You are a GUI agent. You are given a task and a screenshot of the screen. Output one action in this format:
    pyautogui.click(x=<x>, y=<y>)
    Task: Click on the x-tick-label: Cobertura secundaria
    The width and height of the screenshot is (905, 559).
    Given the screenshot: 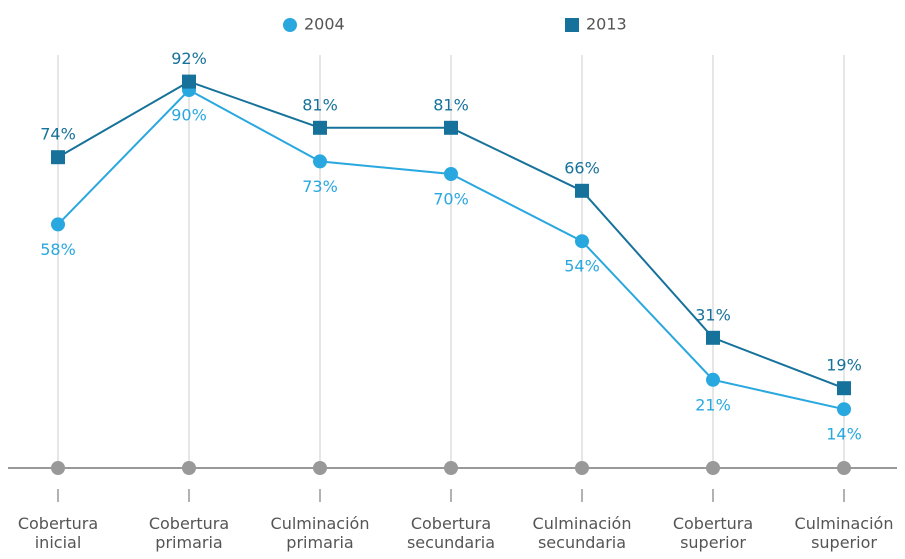 What is the action you would take?
    pyautogui.click(x=451, y=533)
    